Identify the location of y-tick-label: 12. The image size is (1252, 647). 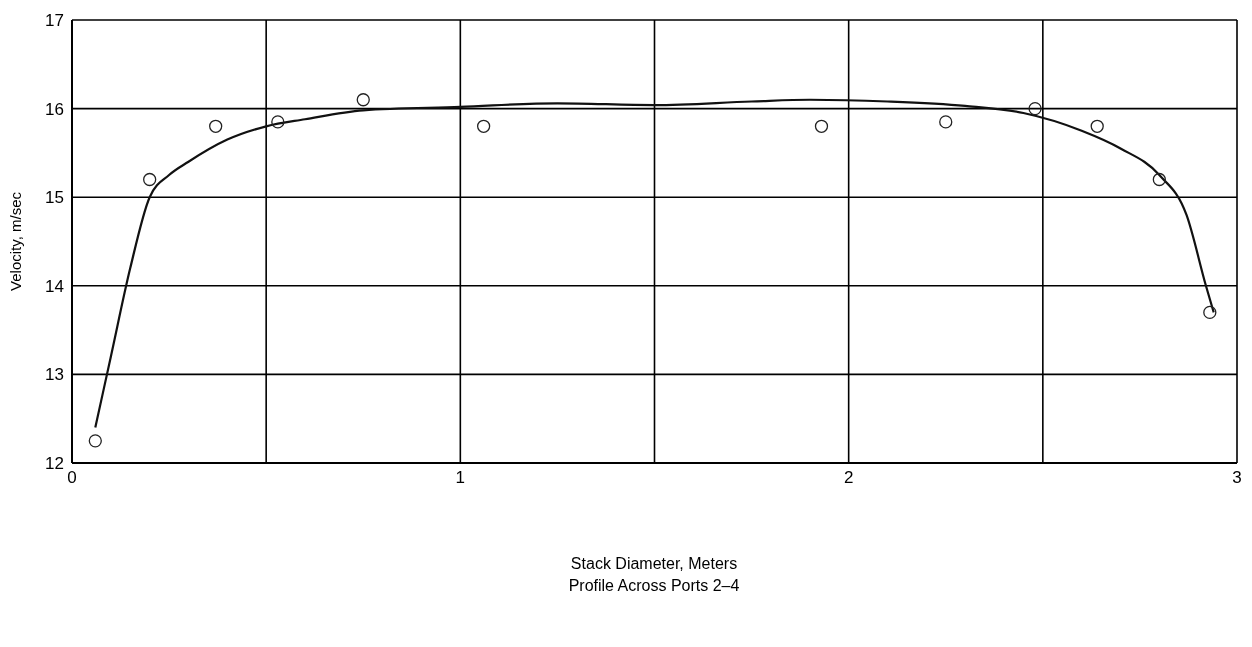
(54, 464).